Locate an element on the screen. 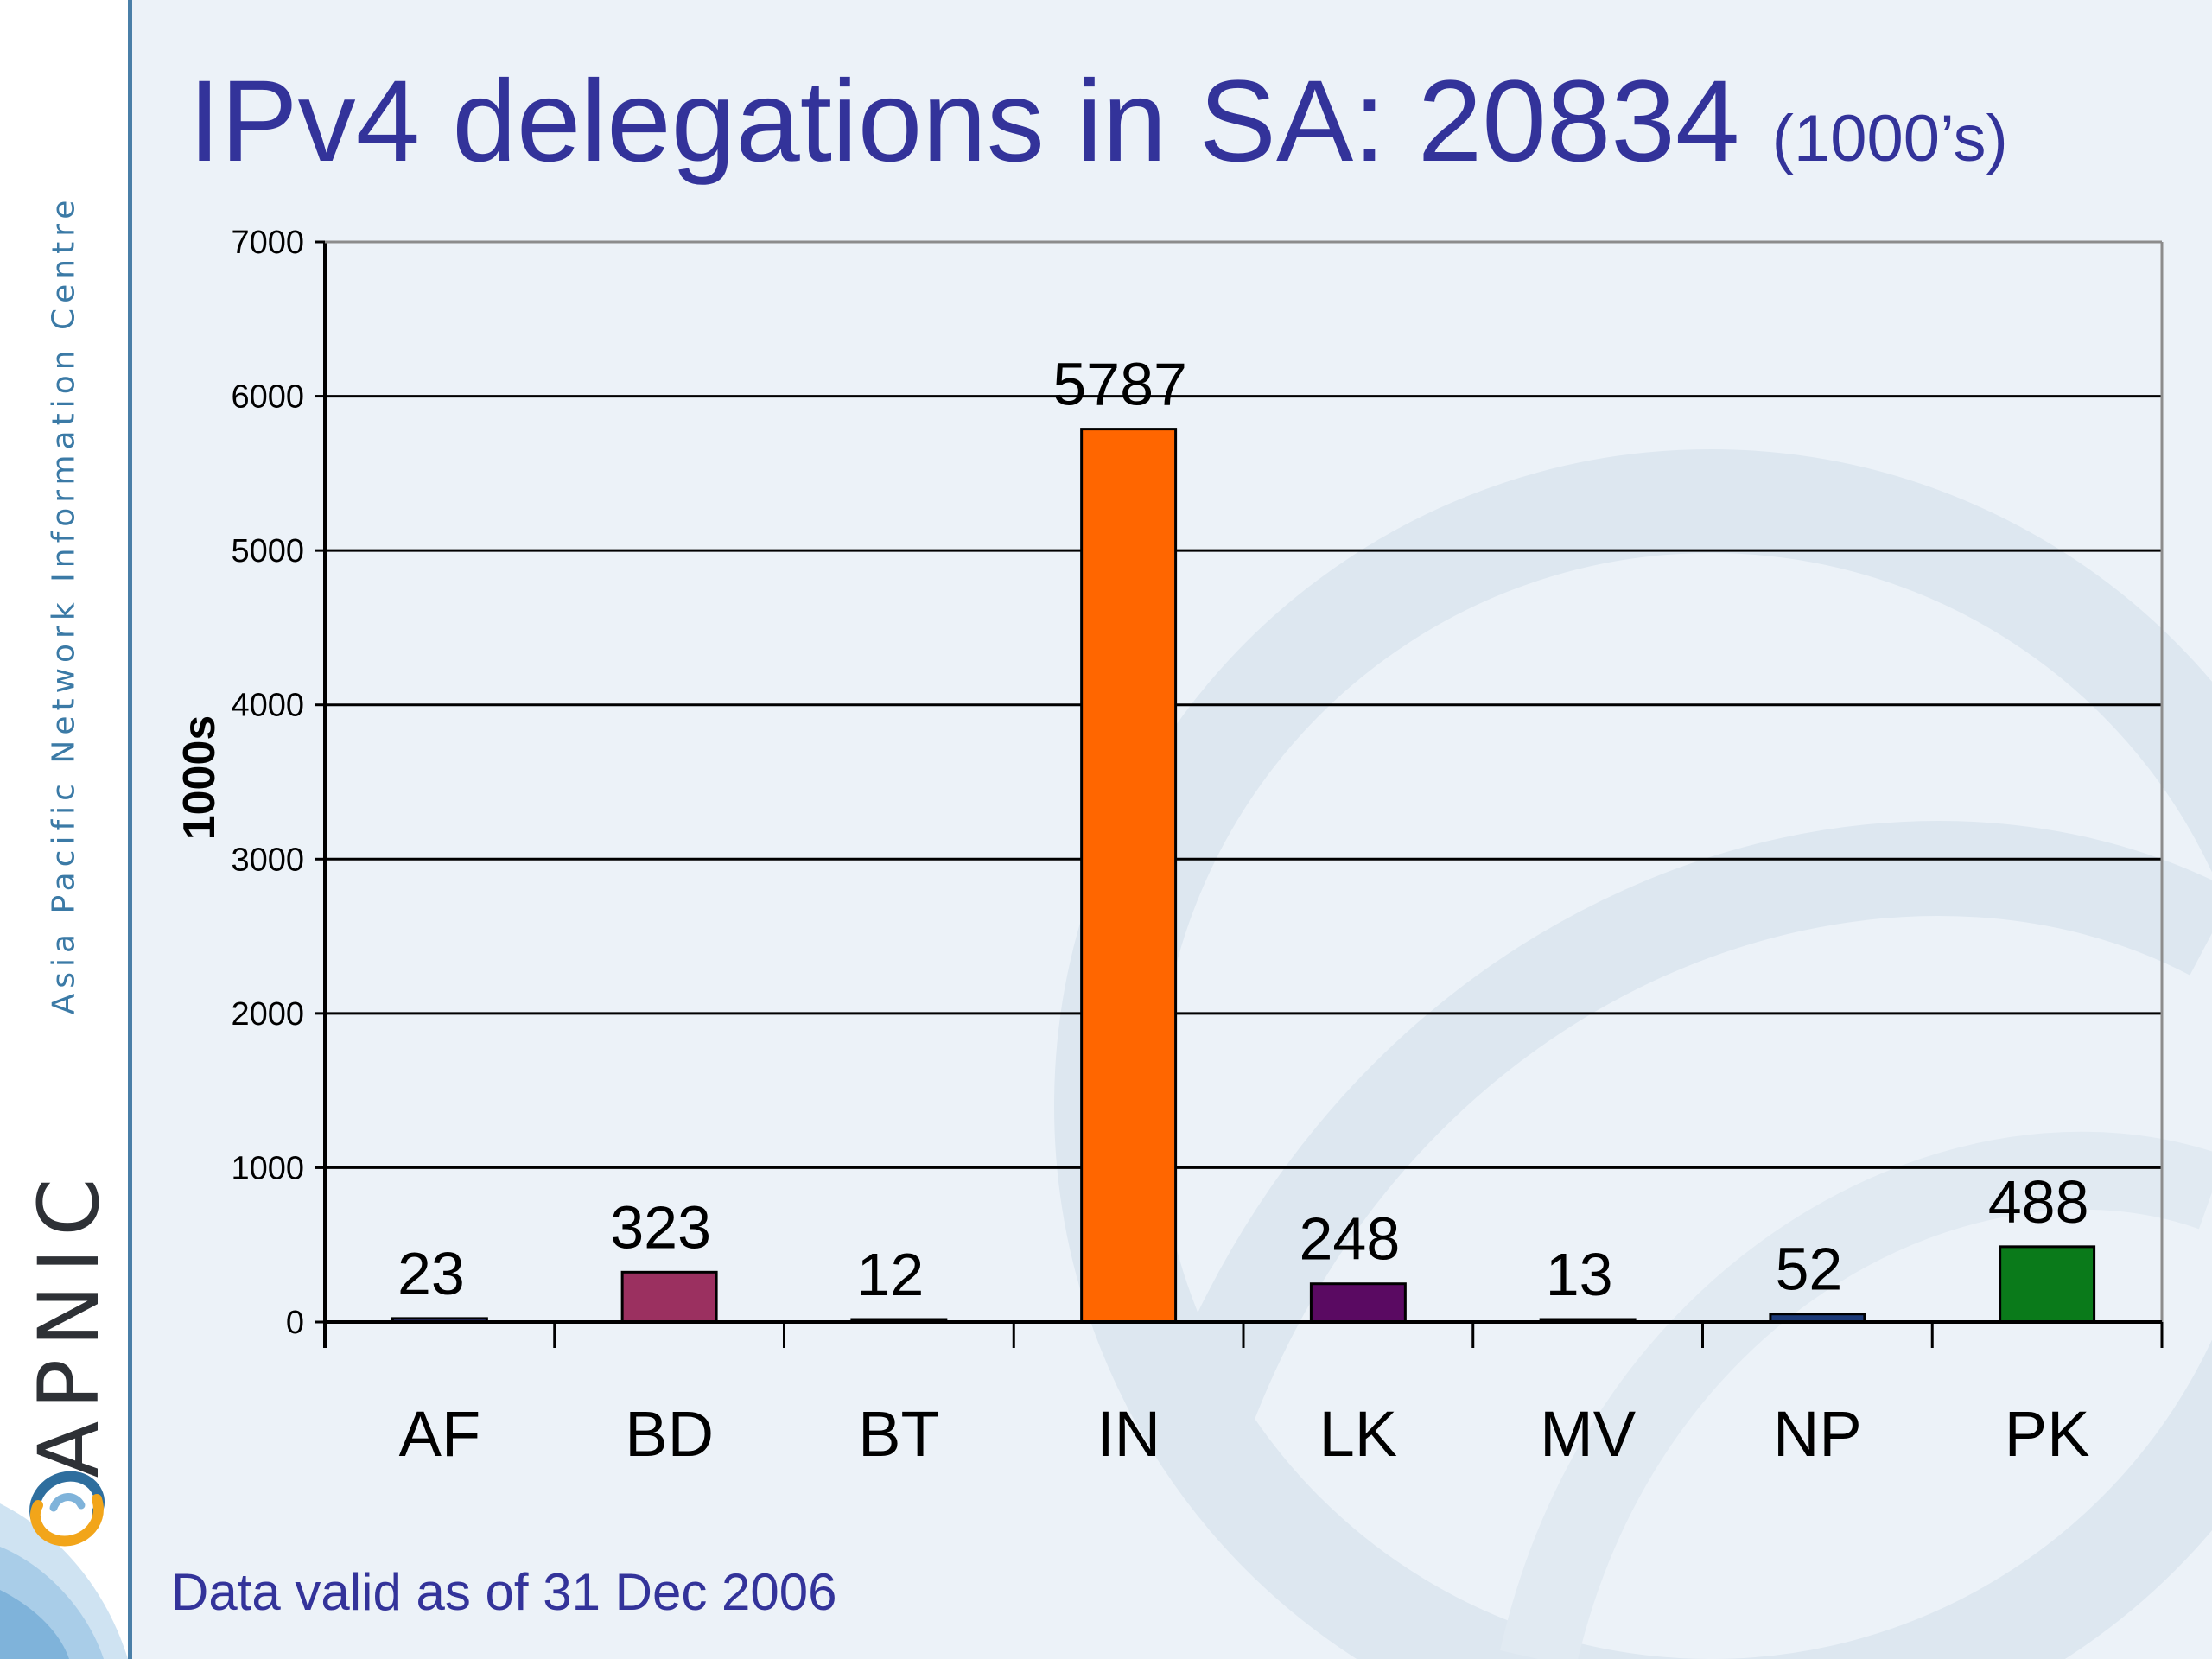  x-category-label: AF is located at coordinates (440, 1434).